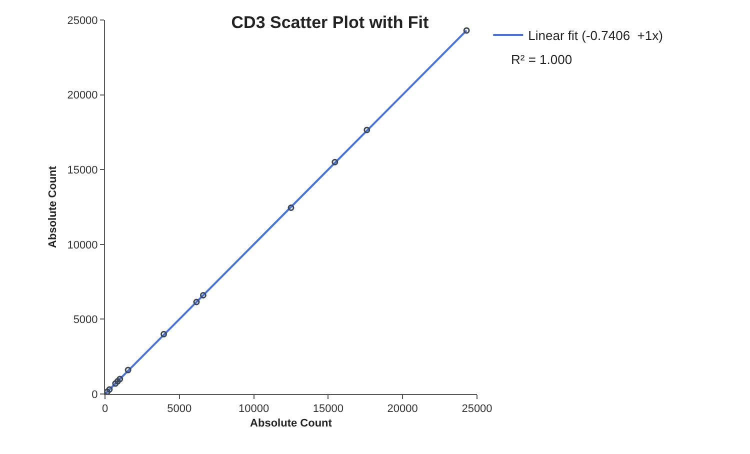  What do you see at coordinates (254, 409) in the screenshot?
I see `x-tick-label: 10000` at bounding box center [254, 409].